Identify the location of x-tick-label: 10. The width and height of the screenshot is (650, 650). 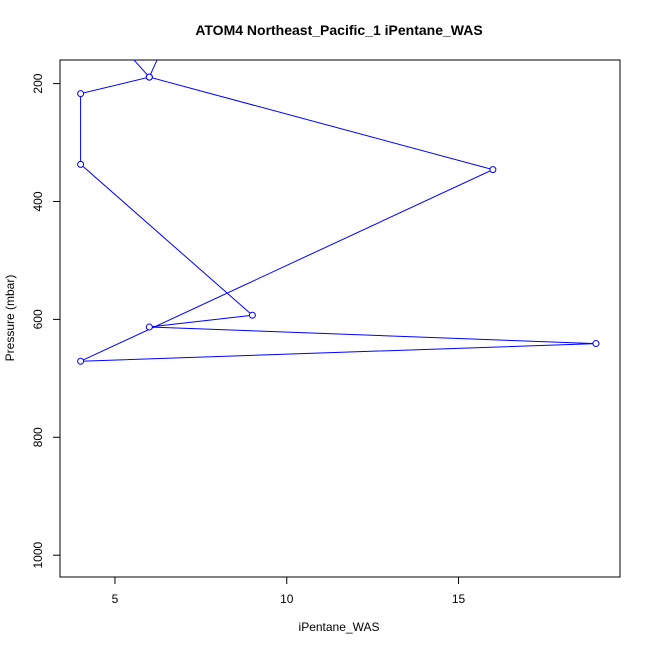
(287, 599).